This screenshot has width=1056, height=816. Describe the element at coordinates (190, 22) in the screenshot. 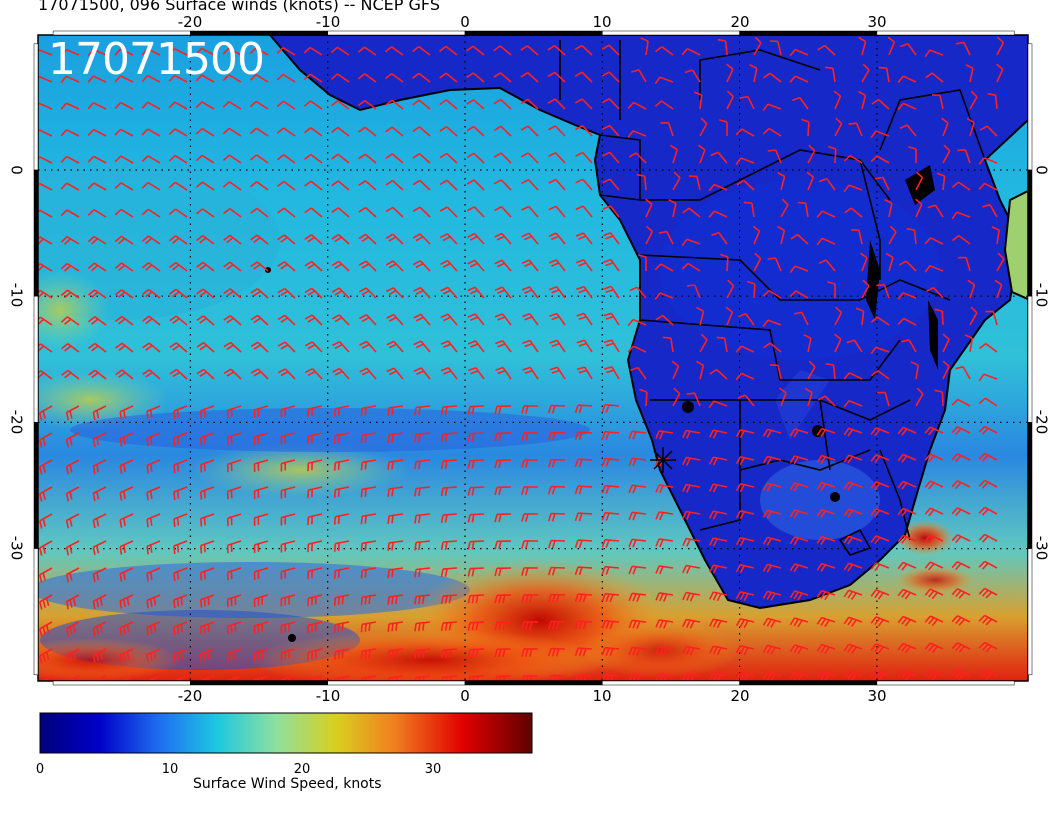

I see `lon-label-top: -20` at that location.